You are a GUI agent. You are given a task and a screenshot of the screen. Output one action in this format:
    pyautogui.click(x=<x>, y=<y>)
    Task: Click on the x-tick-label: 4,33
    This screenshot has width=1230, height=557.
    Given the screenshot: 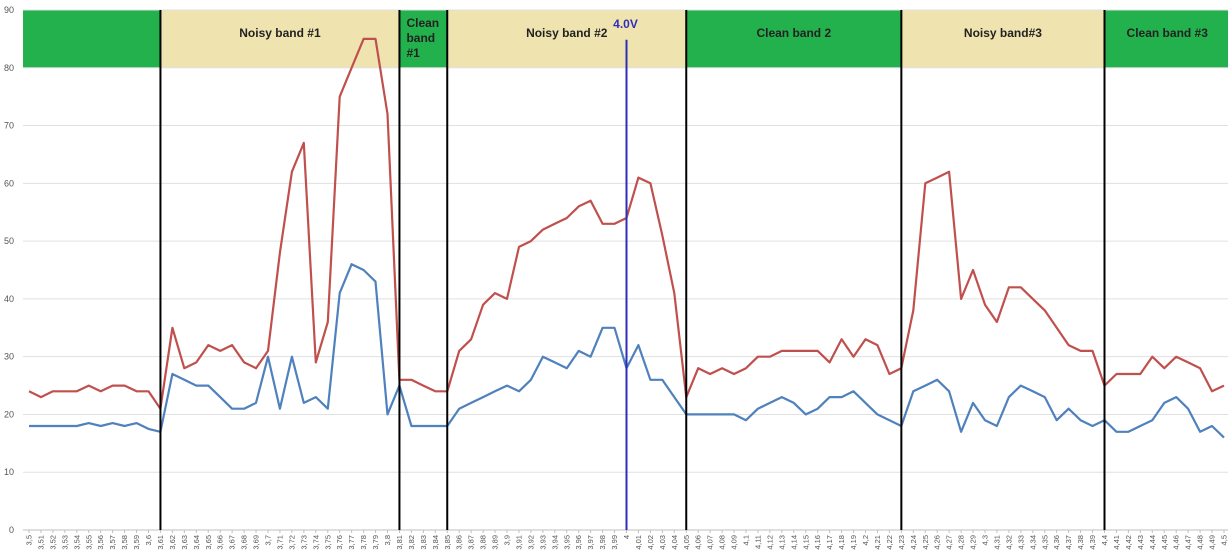 What is the action you would take?
    pyautogui.click(x=1020, y=542)
    